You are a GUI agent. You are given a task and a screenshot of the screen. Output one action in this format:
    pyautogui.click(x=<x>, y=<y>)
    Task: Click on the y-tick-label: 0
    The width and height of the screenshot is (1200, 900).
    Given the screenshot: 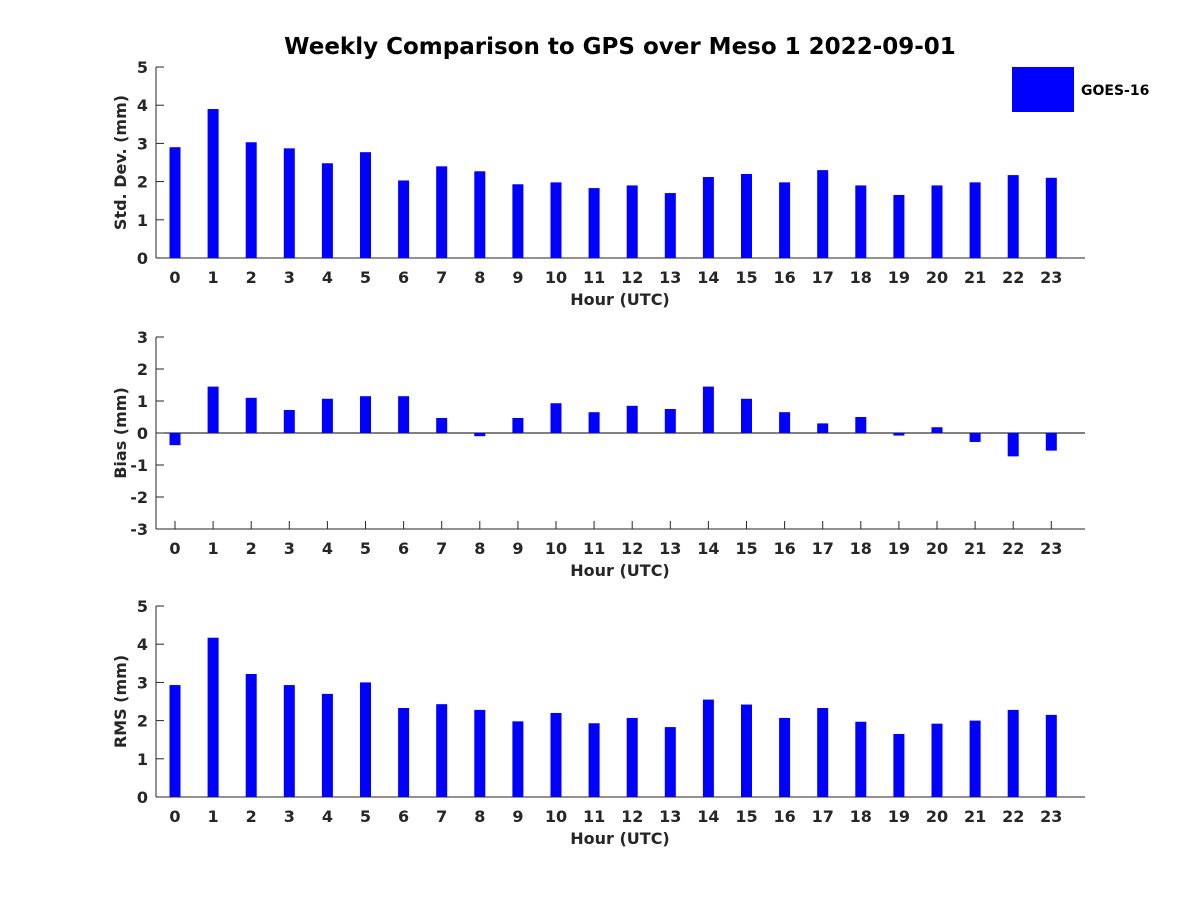 What is the action you would take?
    pyautogui.click(x=142, y=797)
    